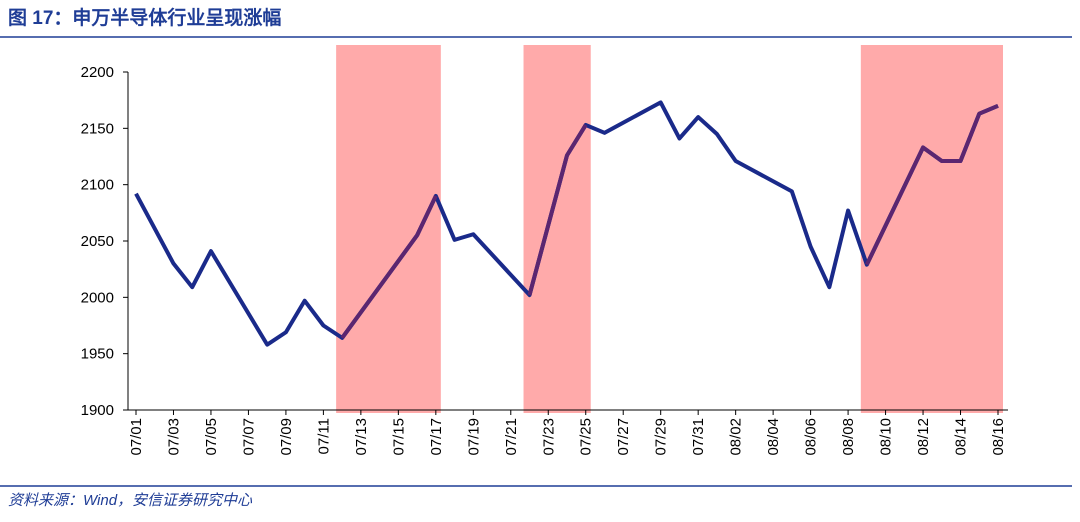 Image resolution: width=1080 pixels, height=522 pixels. What do you see at coordinates (811, 437) in the screenshot?
I see `x-tick-label: 08/06` at bounding box center [811, 437].